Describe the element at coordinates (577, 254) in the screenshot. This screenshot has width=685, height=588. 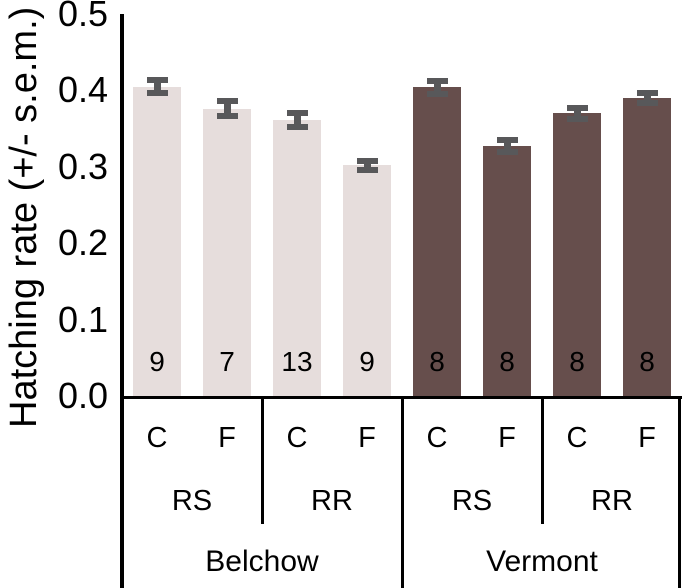
I see `bar-vermont-rr-c` at that location.